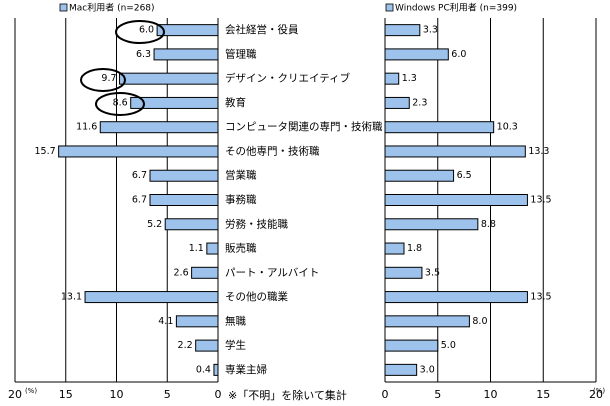 The height and width of the screenshot is (406, 610). What do you see at coordinates (185, 345) in the screenshot?
I see `value-label: 2.2` at bounding box center [185, 345].